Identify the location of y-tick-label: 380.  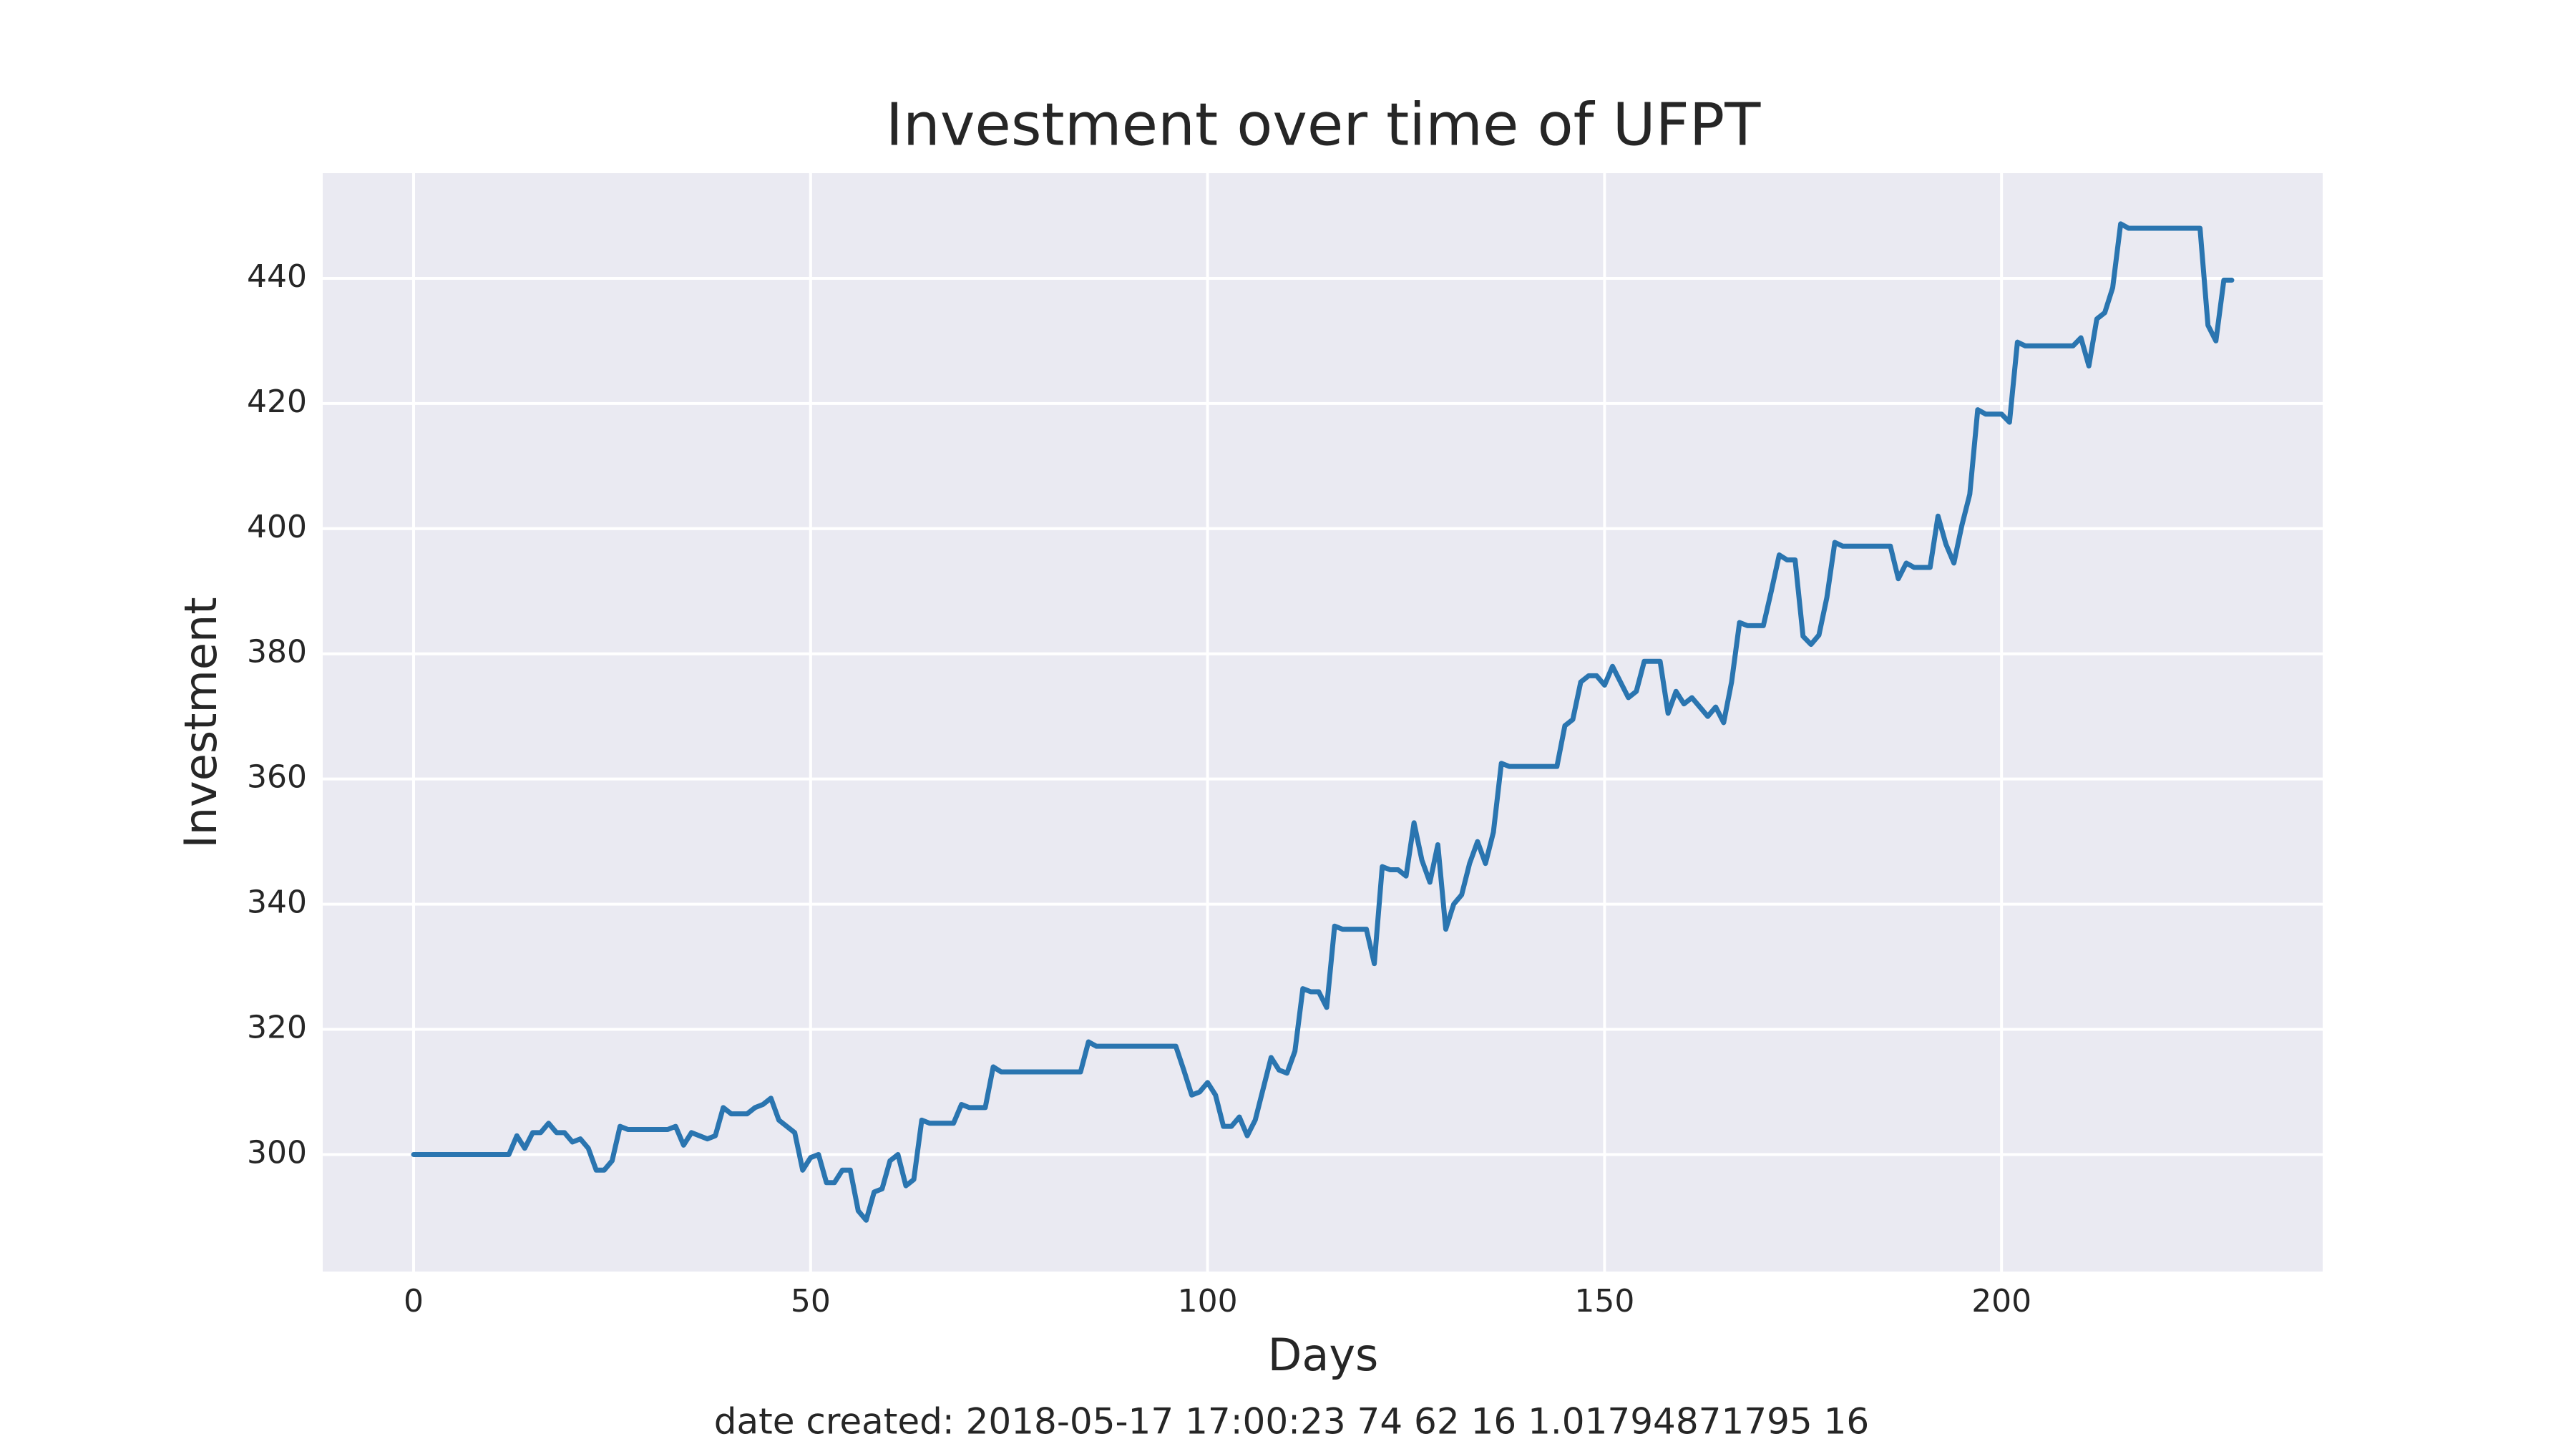
(277, 652).